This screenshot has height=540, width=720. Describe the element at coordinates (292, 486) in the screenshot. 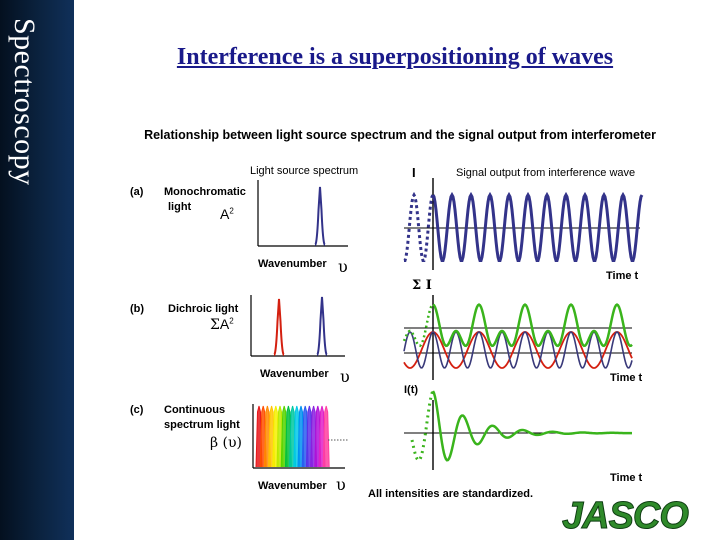

I see `row-c-wavenumber-label: Wavenumber` at that location.